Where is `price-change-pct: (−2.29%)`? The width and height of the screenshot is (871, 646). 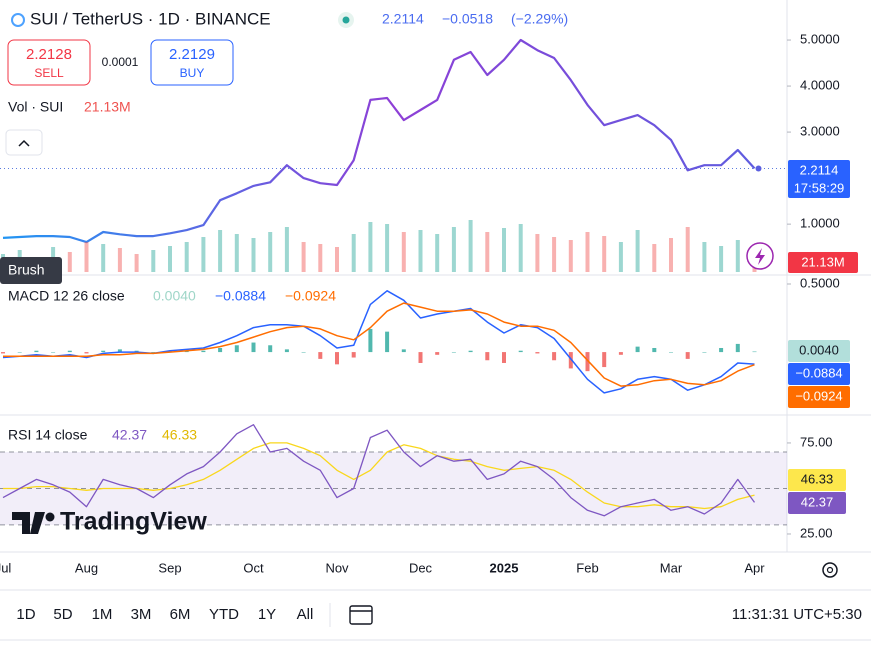
price-change-pct: (−2.29%) is located at coordinates (539, 19).